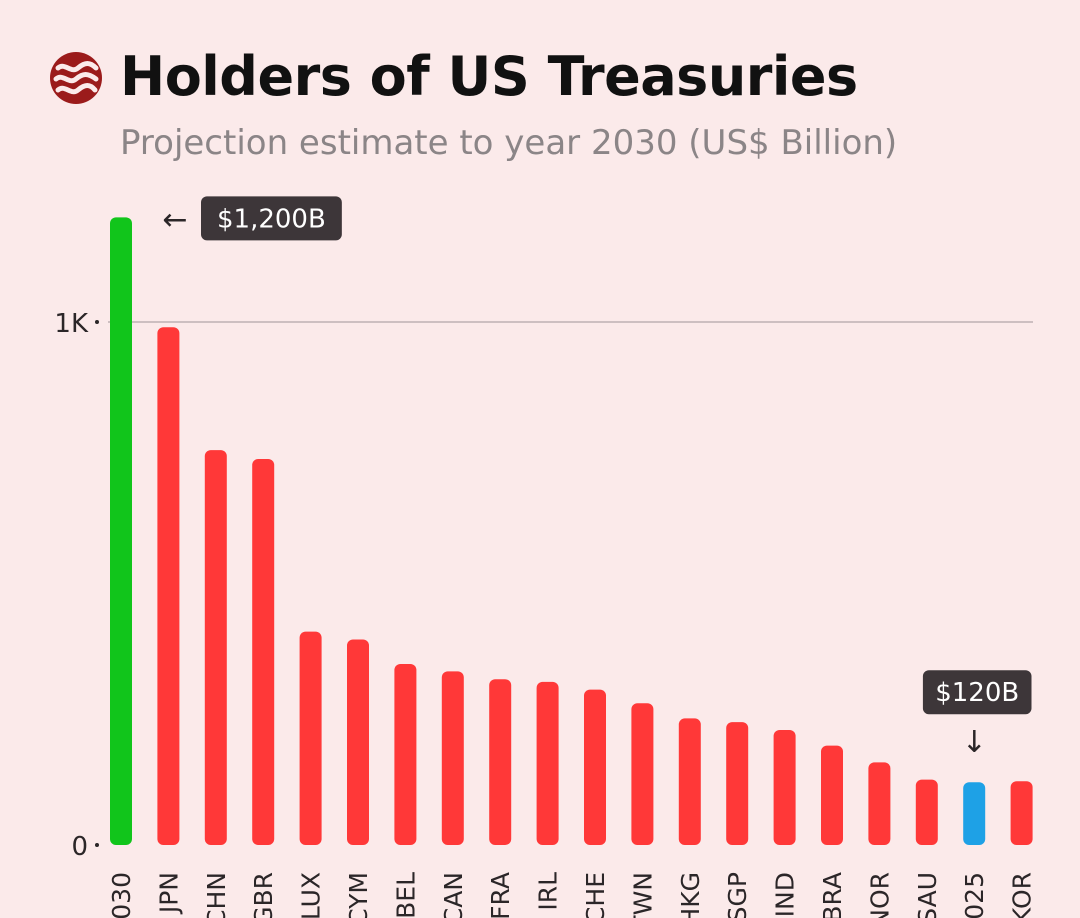 The height and width of the screenshot is (918, 1080). Describe the element at coordinates (500, 762) in the screenshot. I see `bar-fra` at that location.